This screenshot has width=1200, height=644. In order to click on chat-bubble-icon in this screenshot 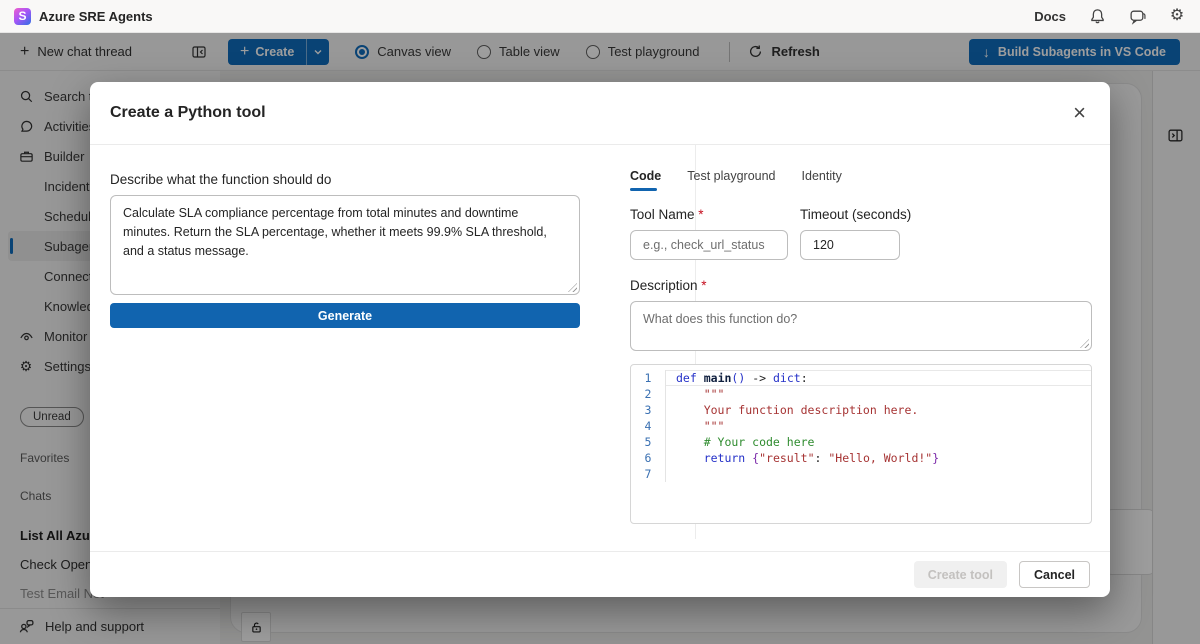, I will do `click(26, 126)`.